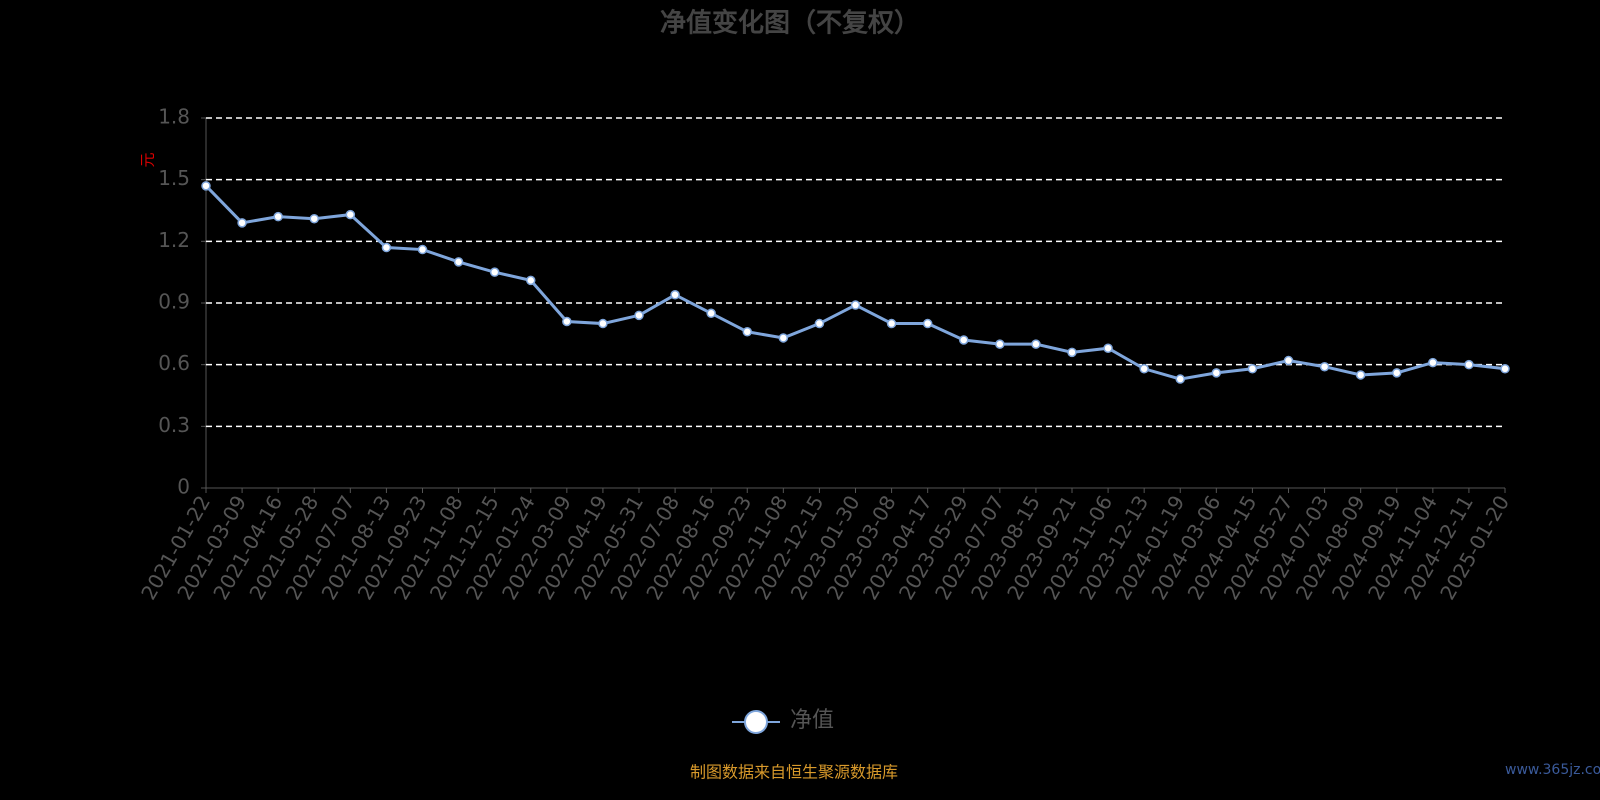 Image resolution: width=1600 pixels, height=800 pixels. Describe the element at coordinates (756, 722) in the screenshot. I see `legend-marker` at that location.